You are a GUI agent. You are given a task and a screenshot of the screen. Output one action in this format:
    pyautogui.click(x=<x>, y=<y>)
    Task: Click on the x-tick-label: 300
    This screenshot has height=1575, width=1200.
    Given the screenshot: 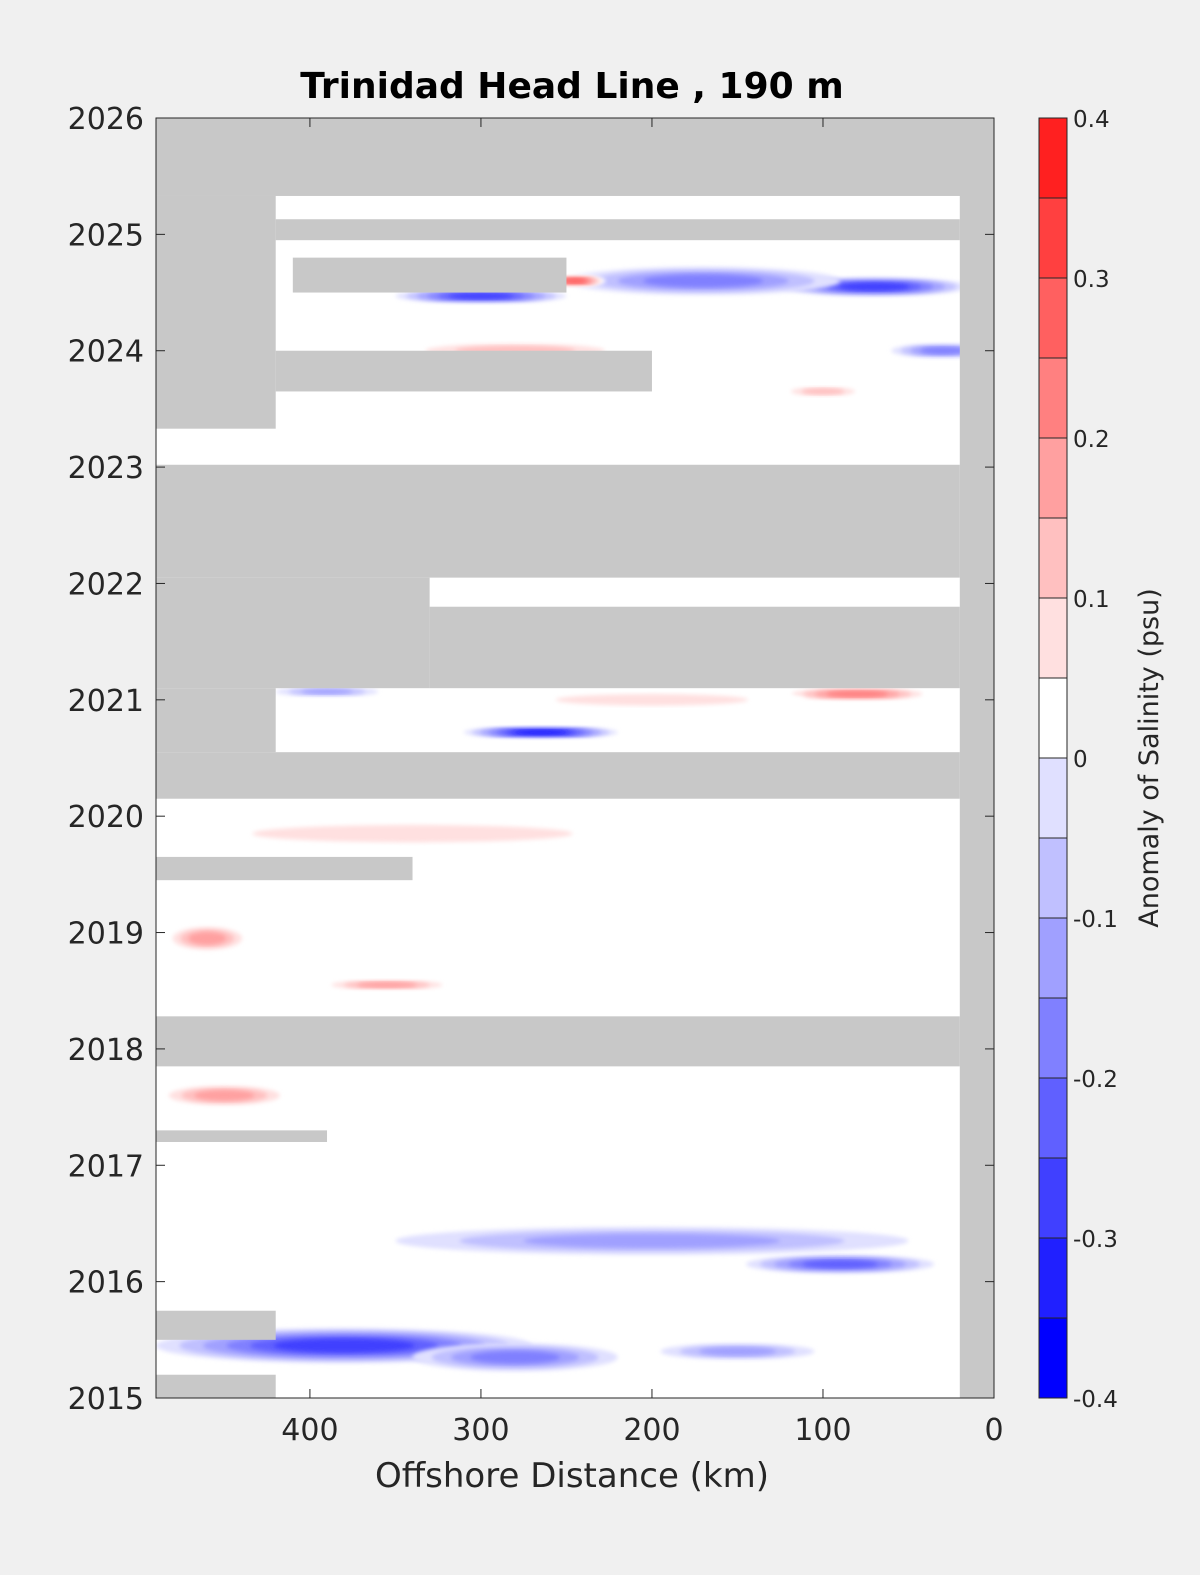 What is the action you would take?
    pyautogui.click(x=480, y=1430)
    